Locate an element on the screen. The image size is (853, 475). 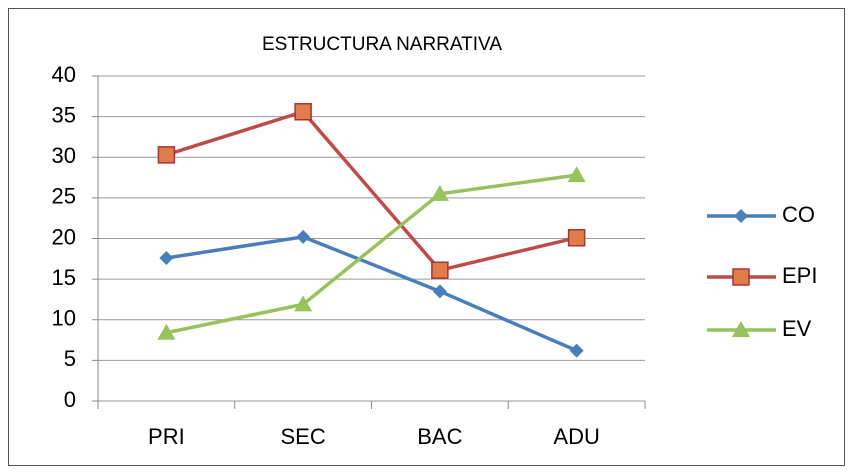
y-tick-label: 30 is located at coordinates (64, 155).